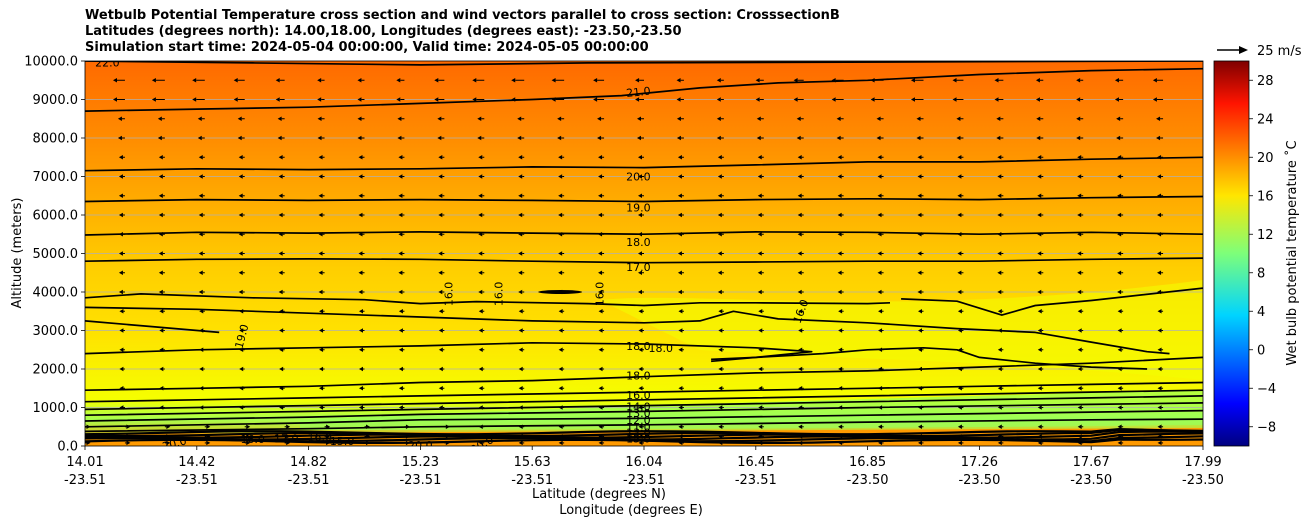 This screenshot has height=526, width=1311. Describe the element at coordinates (420, 445) in the screenshot. I see `contour-label: 20.0` at that location.